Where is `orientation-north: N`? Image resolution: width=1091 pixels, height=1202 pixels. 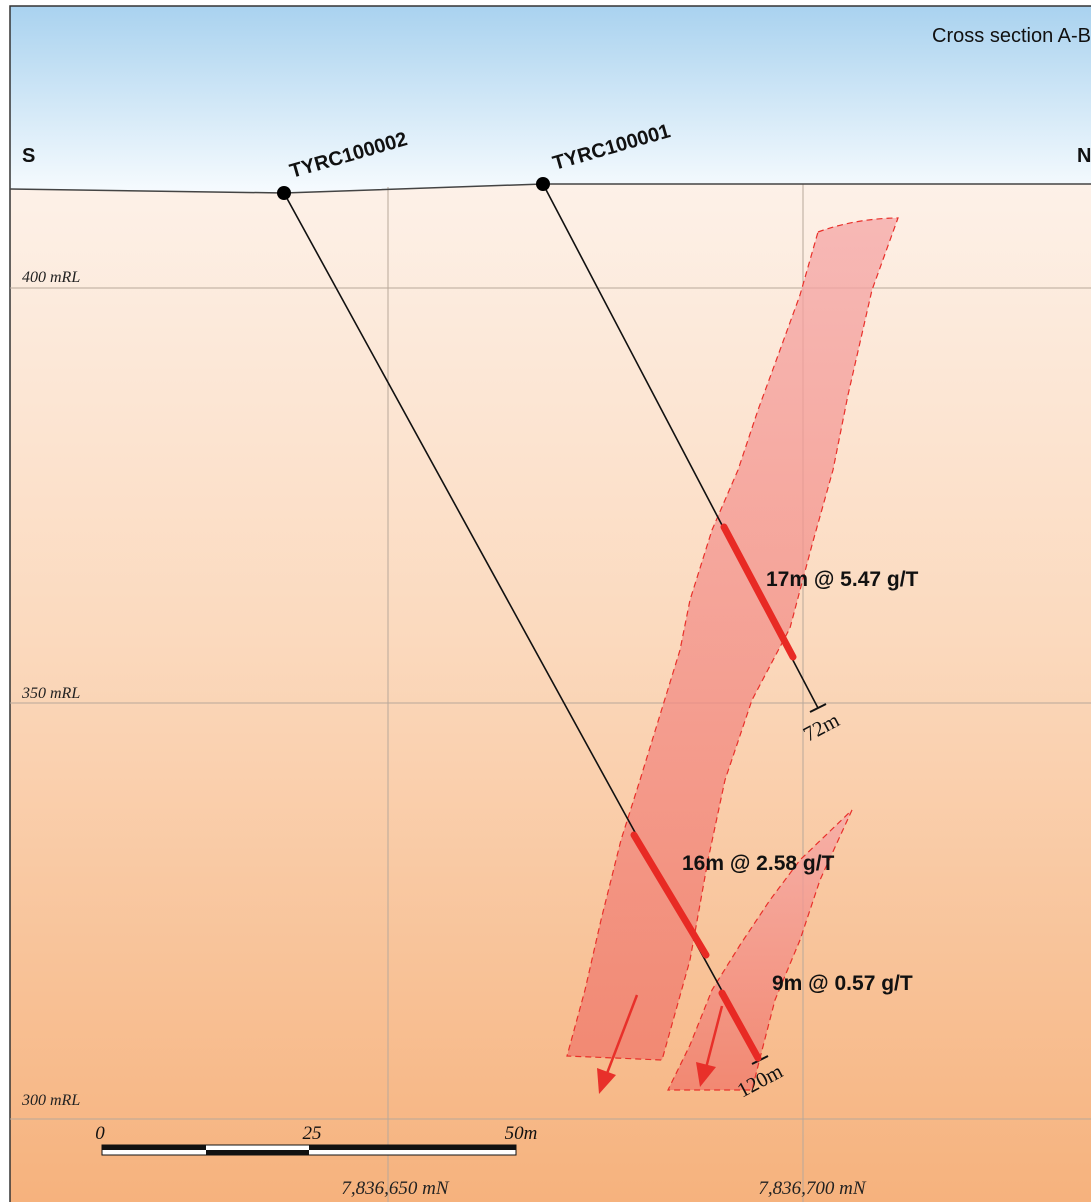
orientation-north: N is located at coordinates (1084, 156).